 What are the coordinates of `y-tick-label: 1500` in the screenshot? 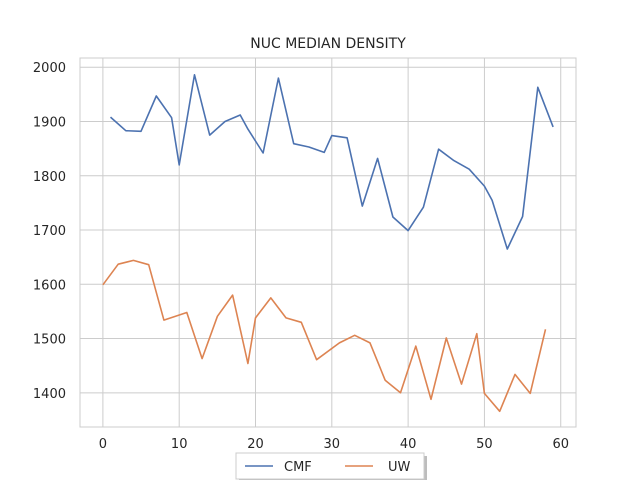 It's located at (49, 340).